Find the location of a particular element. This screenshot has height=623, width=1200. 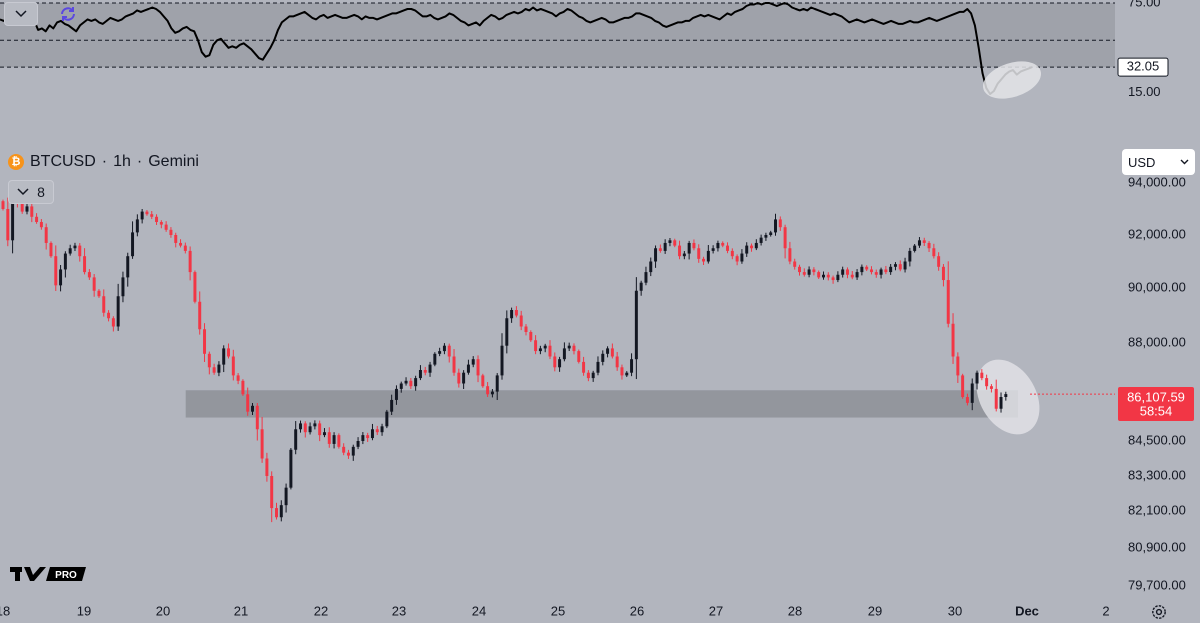

bitcoin-icon: ₿ is located at coordinates (16, 162).